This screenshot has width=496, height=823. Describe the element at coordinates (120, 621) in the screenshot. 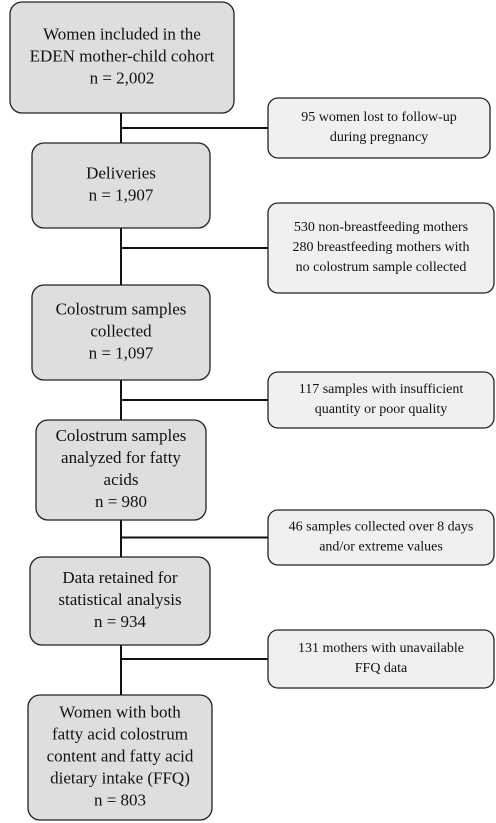

I see `main-box-text: n = 934` at that location.